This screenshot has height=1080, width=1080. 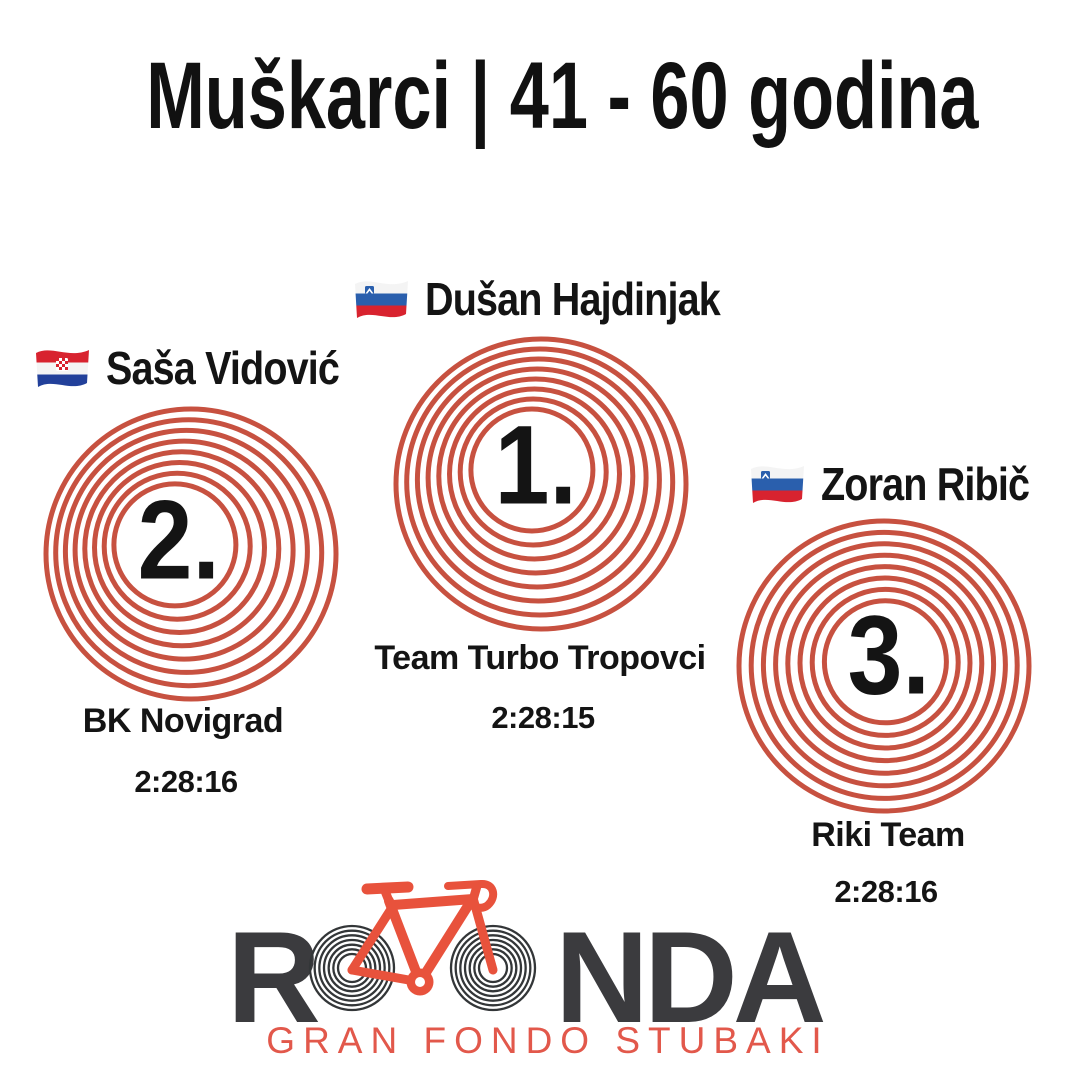 What do you see at coordinates (925, 484) in the screenshot?
I see `rider-name: Zoran Ribič` at bounding box center [925, 484].